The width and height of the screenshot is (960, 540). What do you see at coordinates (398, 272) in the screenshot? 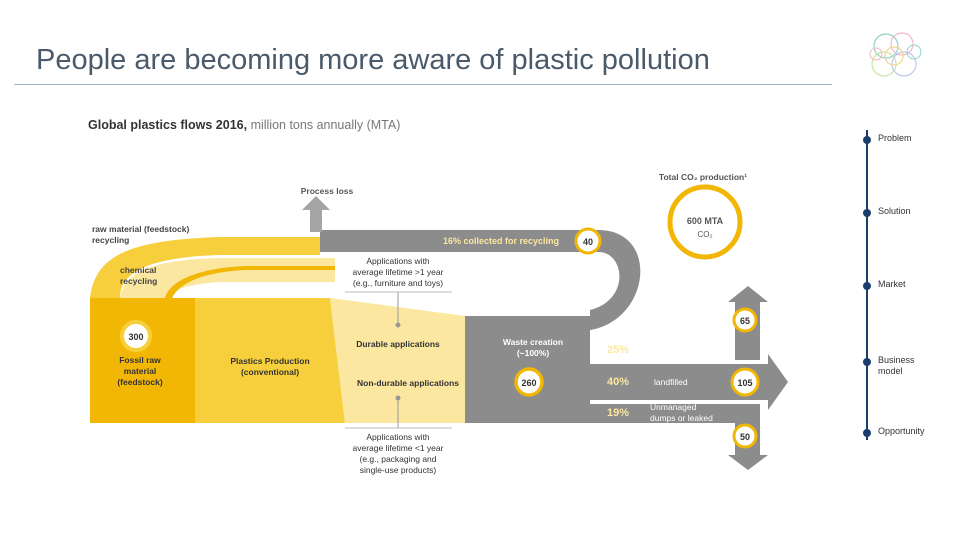
I see `long-apps-line: average lifetime >1 year` at bounding box center [398, 272].